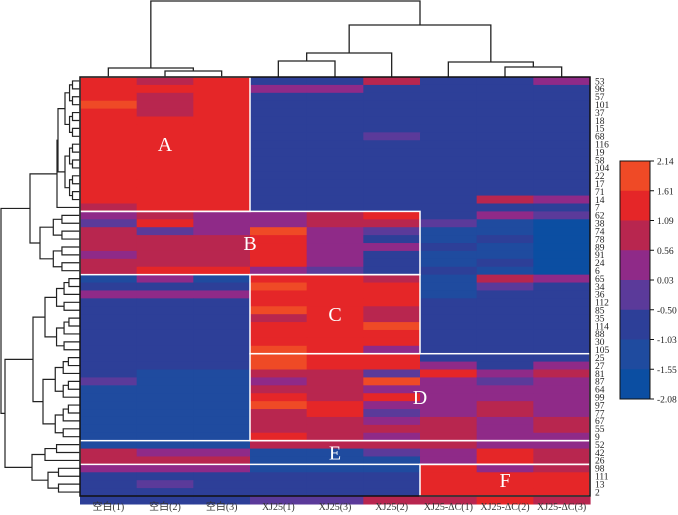 This screenshot has height=515, width=678. What do you see at coordinates (600, 319) in the screenshot?
I see `row-label: 35` at bounding box center [600, 319].